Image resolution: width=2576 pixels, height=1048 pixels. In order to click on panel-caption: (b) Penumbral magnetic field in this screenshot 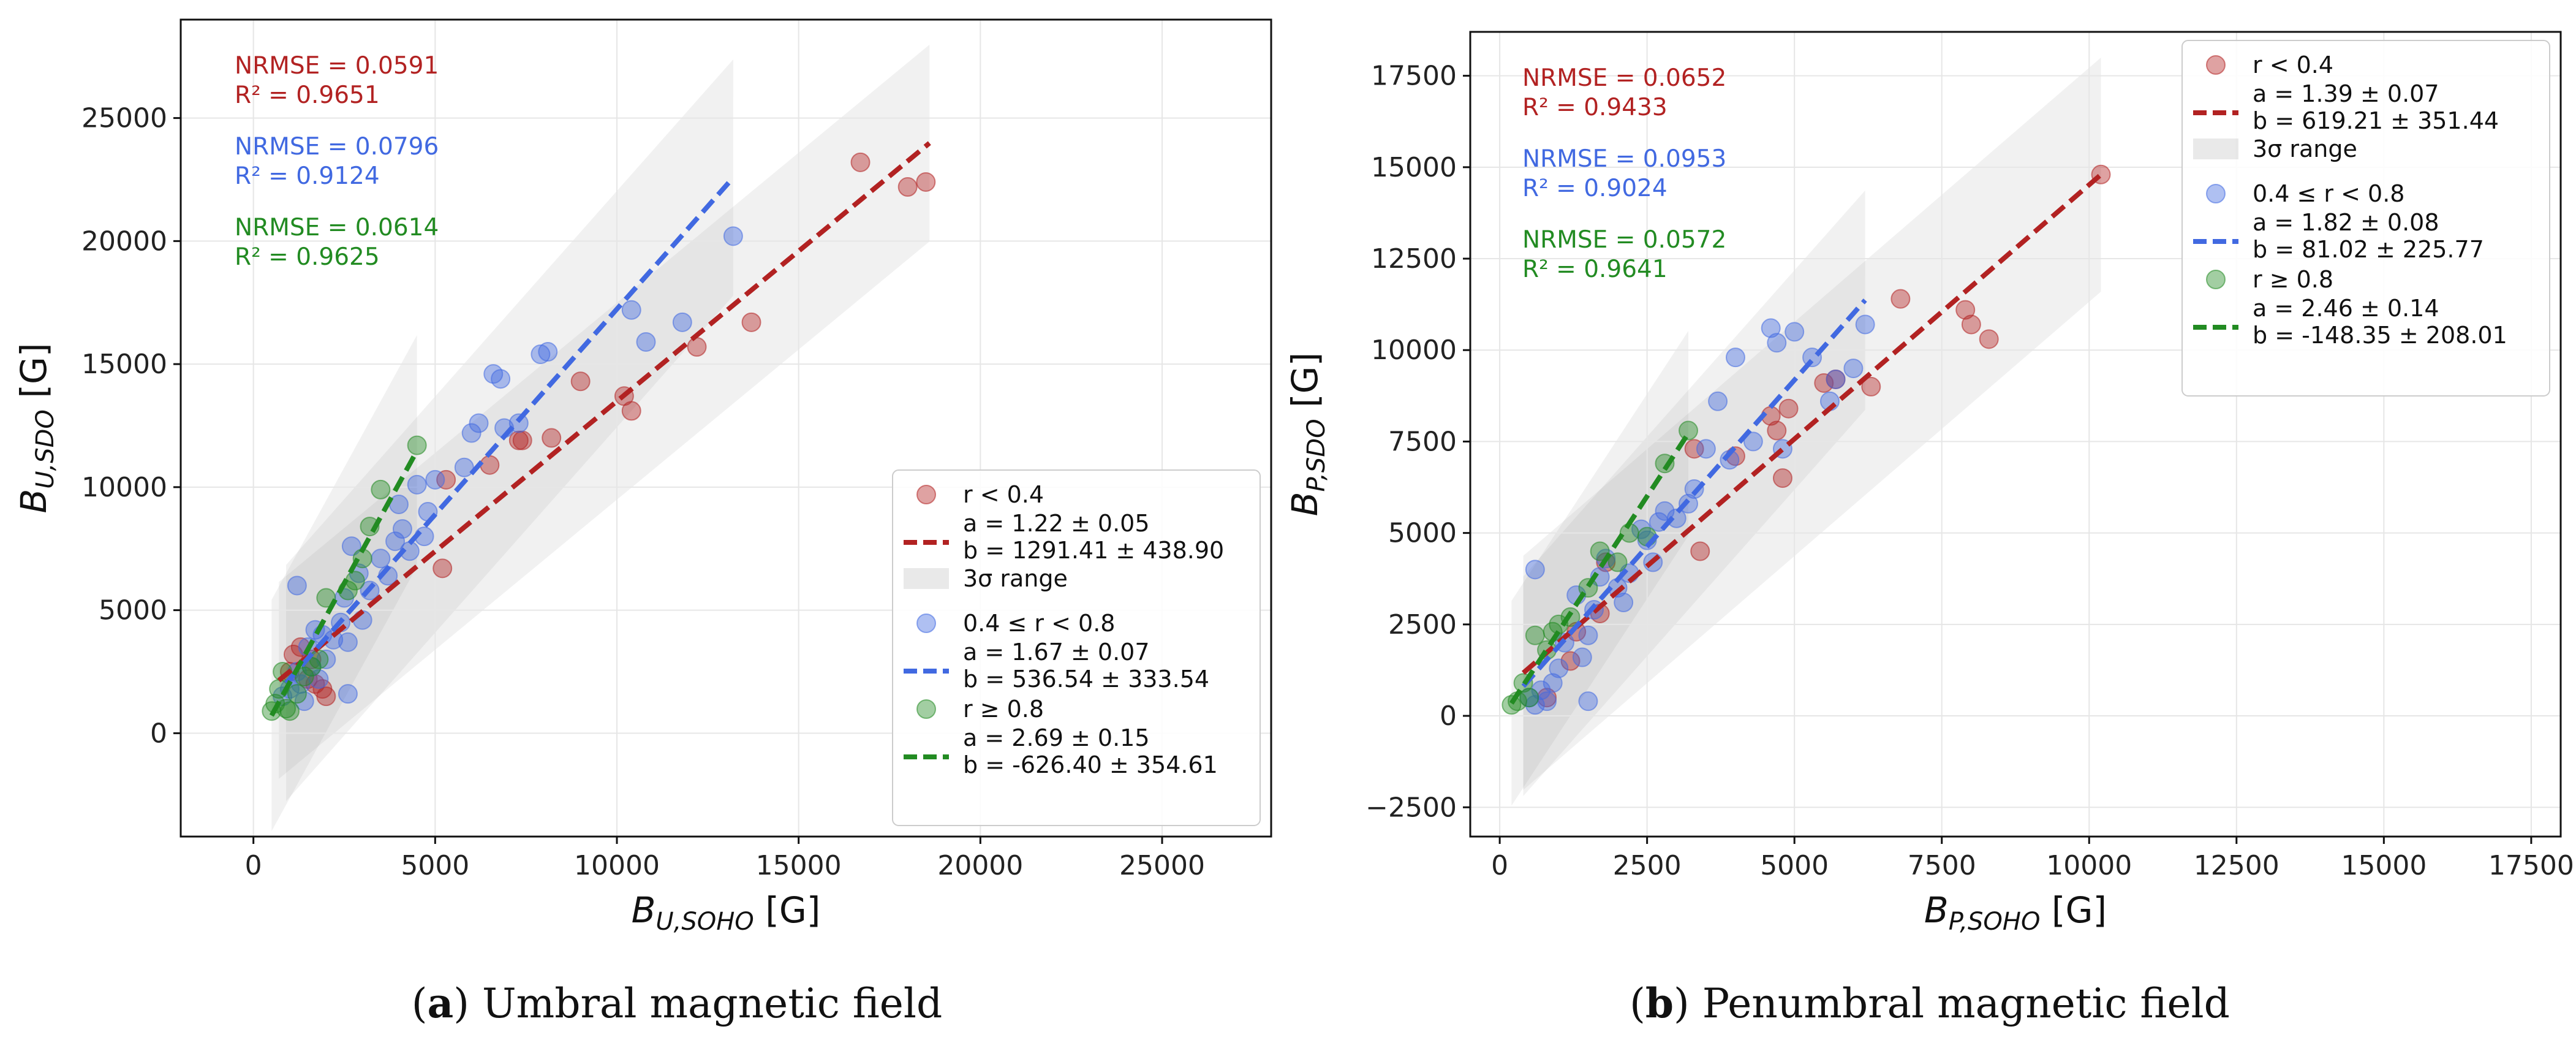, I will do `click(1930, 1003)`.